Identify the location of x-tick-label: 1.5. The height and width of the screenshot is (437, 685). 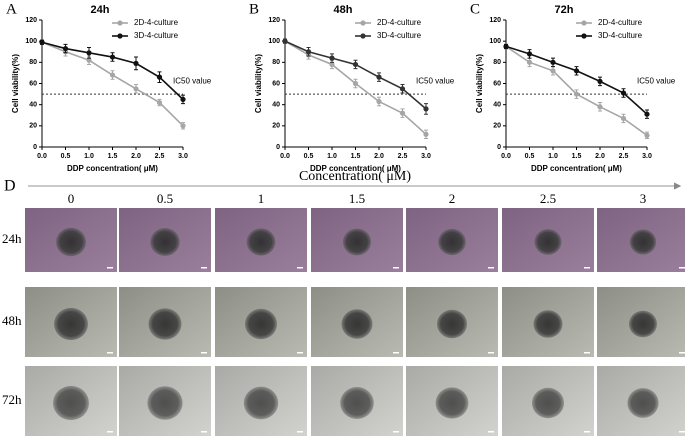
(113, 156).